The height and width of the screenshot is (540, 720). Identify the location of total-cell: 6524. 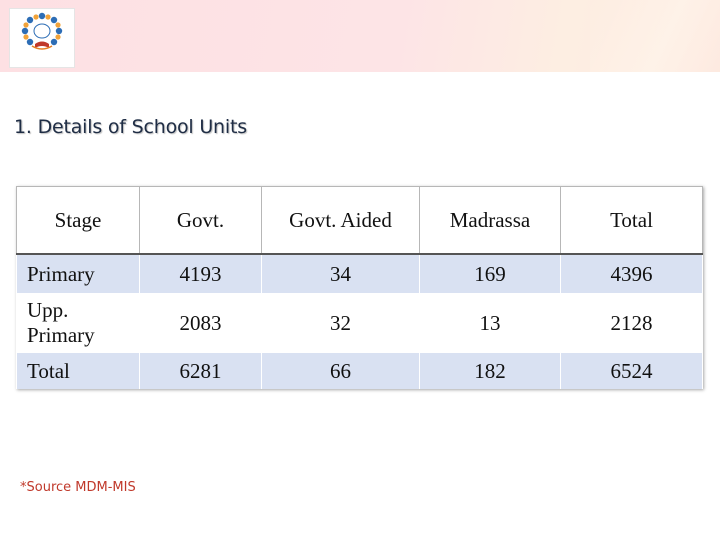
(631, 371).